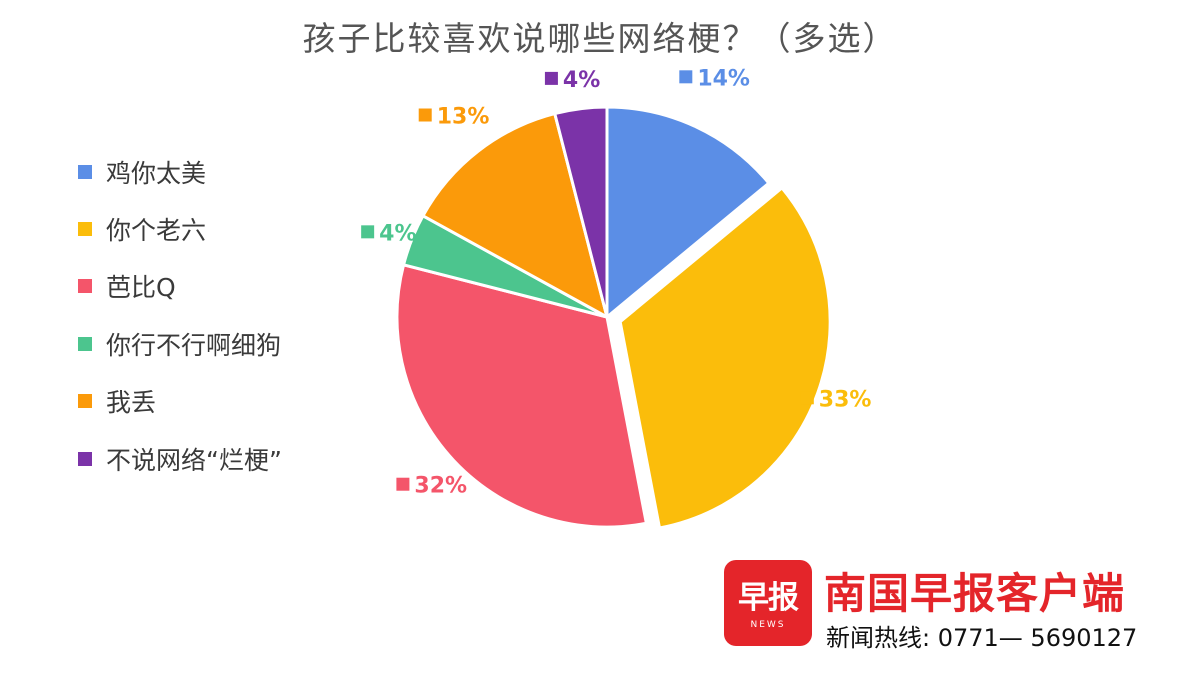 This screenshot has width=1200, height=675. I want to click on legend-item-ni-xing-bu-xing: 你行不行啊细狗, so click(180, 343).